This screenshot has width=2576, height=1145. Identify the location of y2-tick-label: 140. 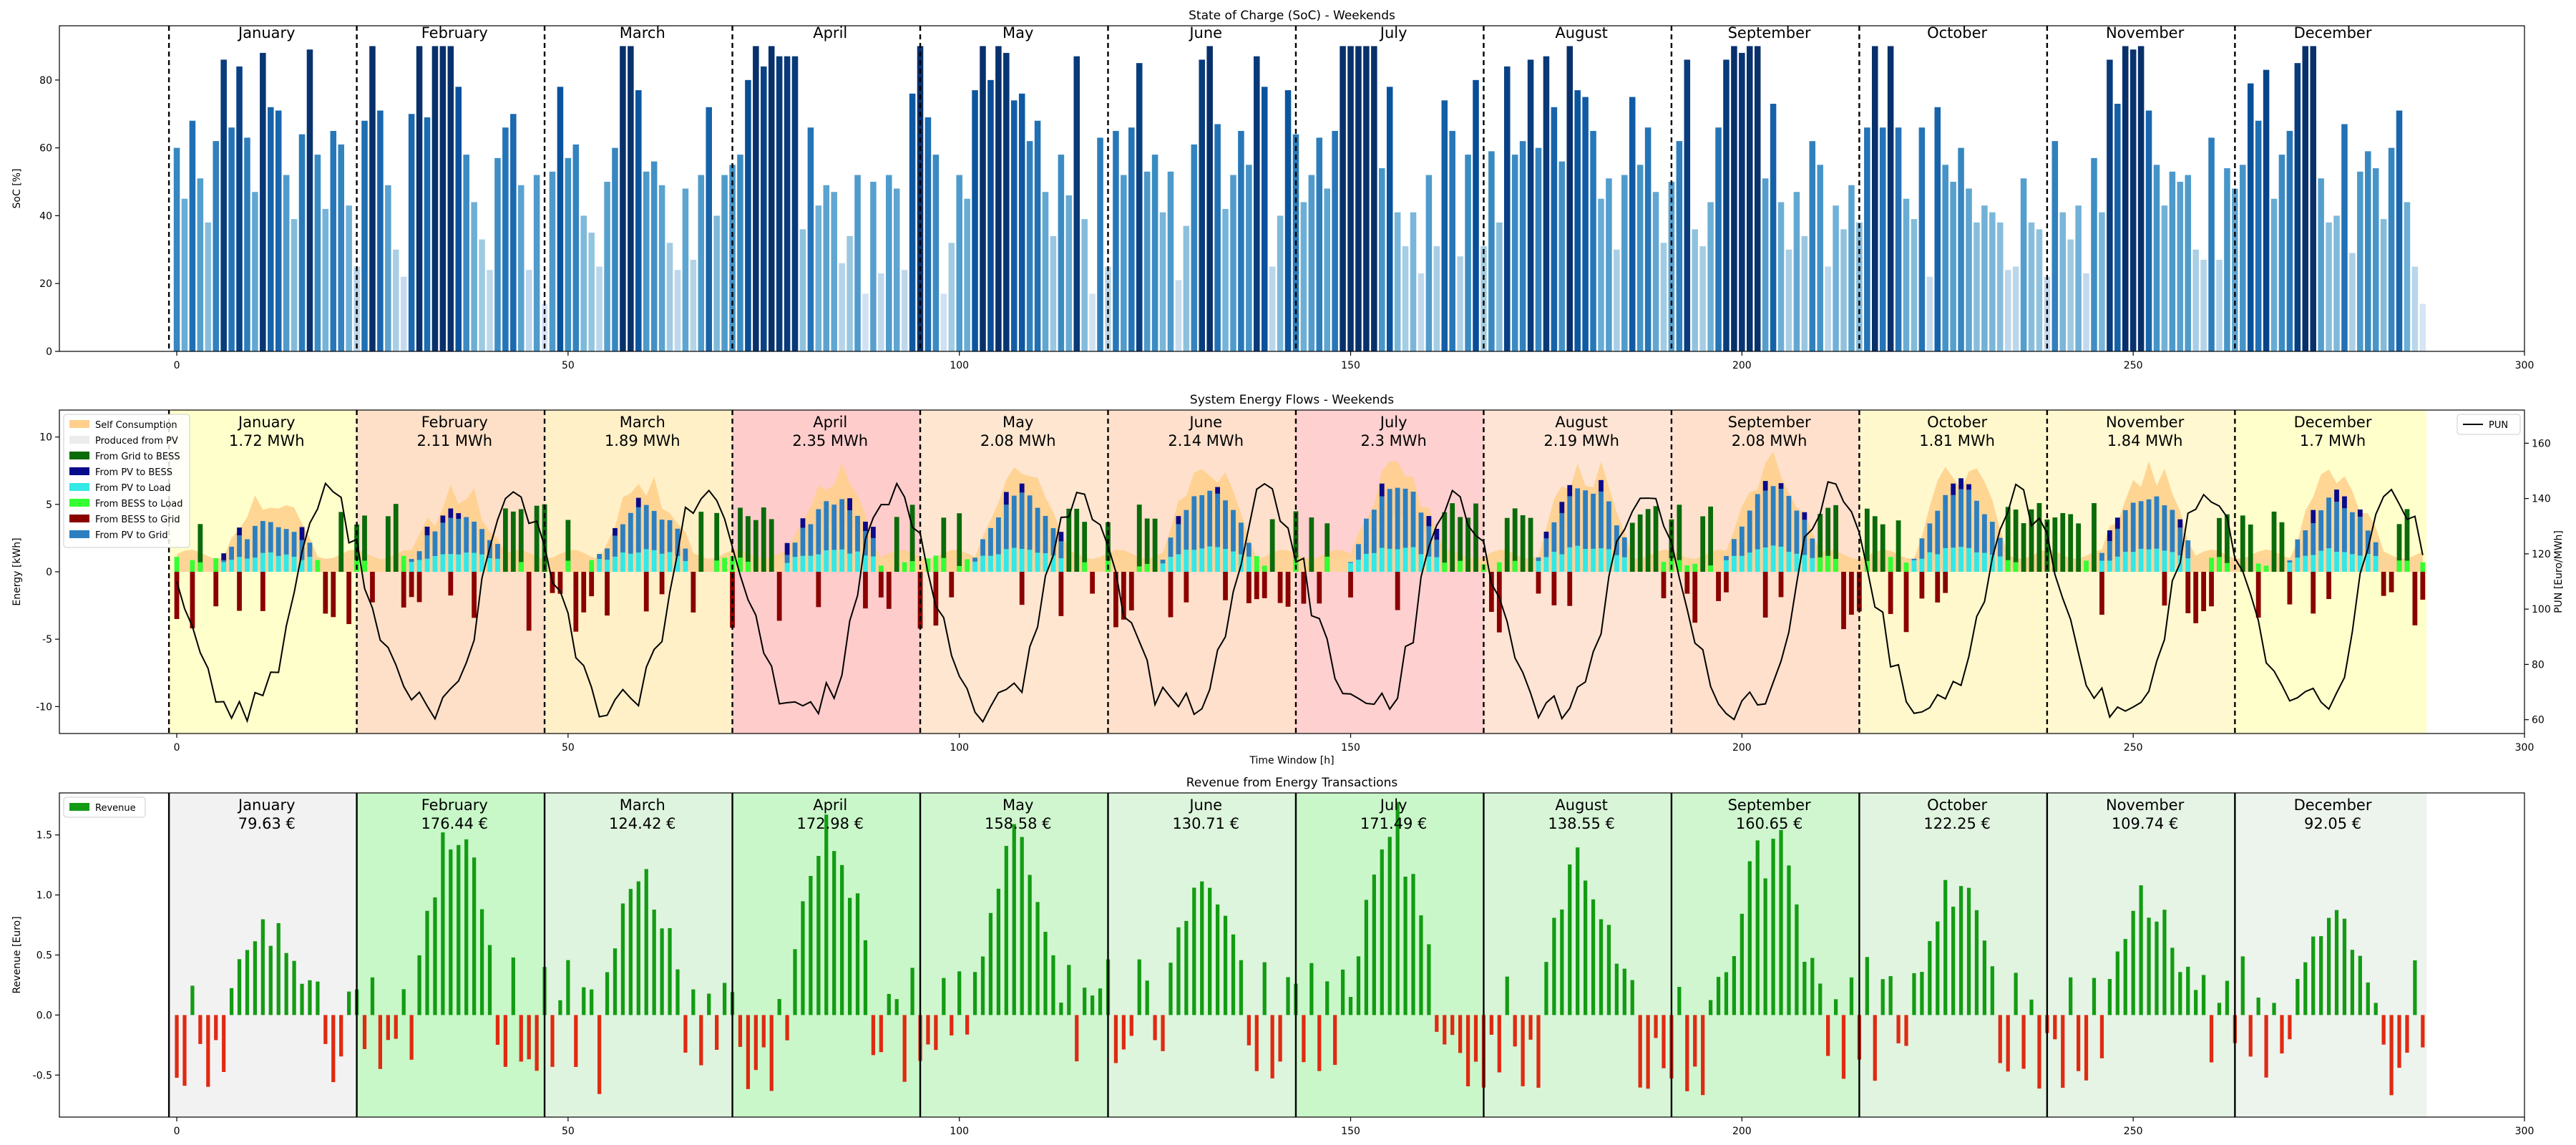
(2541, 499).